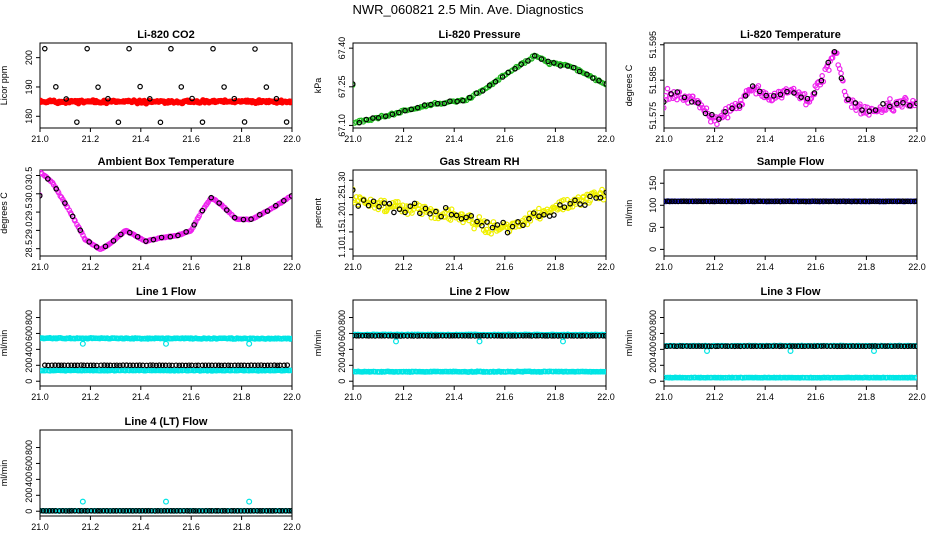 The width and height of the screenshot is (936, 540). What do you see at coordinates (790, 361) in the screenshot?
I see `points-line3` at bounding box center [790, 361].